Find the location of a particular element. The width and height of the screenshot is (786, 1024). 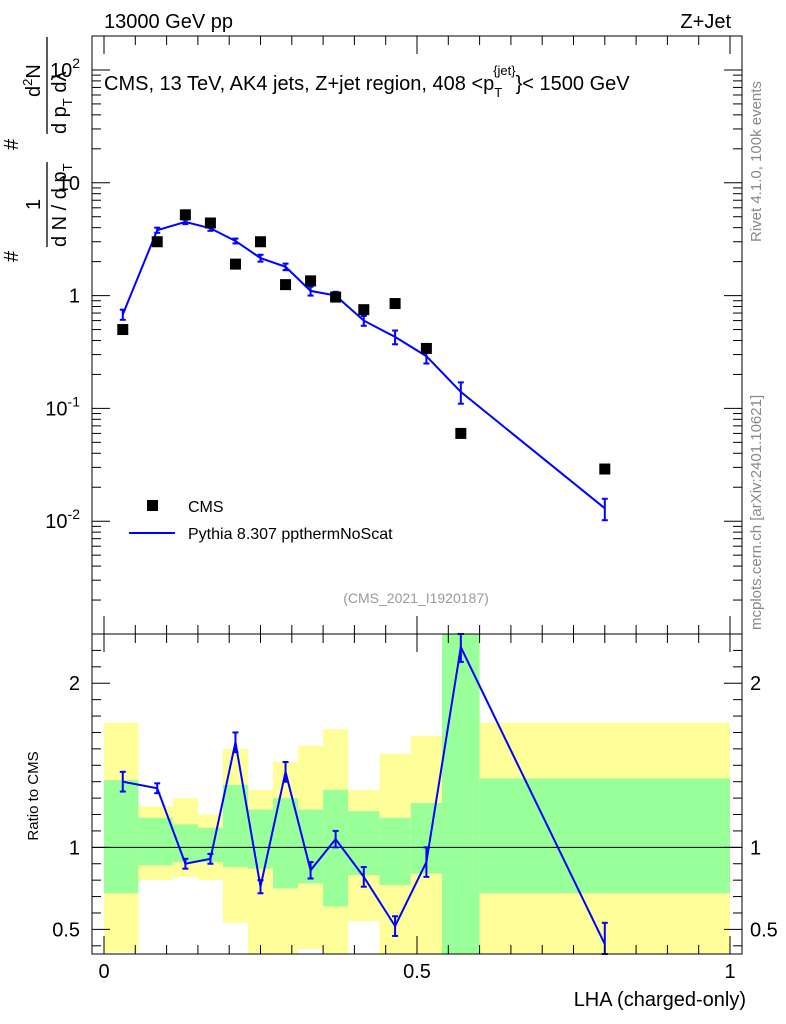

x-ticklabel: 0 is located at coordinates (103, 972).